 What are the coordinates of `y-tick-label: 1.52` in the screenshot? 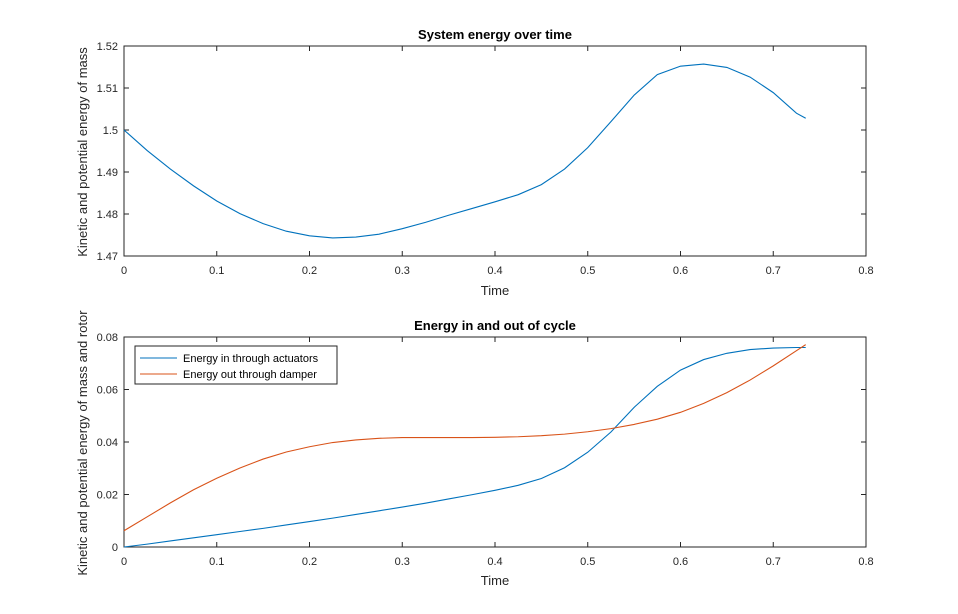 It's located at (107, 47).